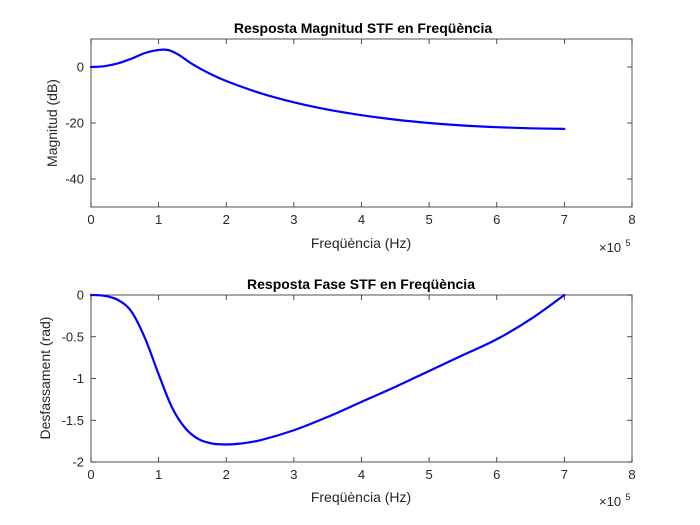  What do you see at coordinates (628, 497) in the screenshot?
I see `phase-exponent-power: 5` at bounding box center [628, 497].